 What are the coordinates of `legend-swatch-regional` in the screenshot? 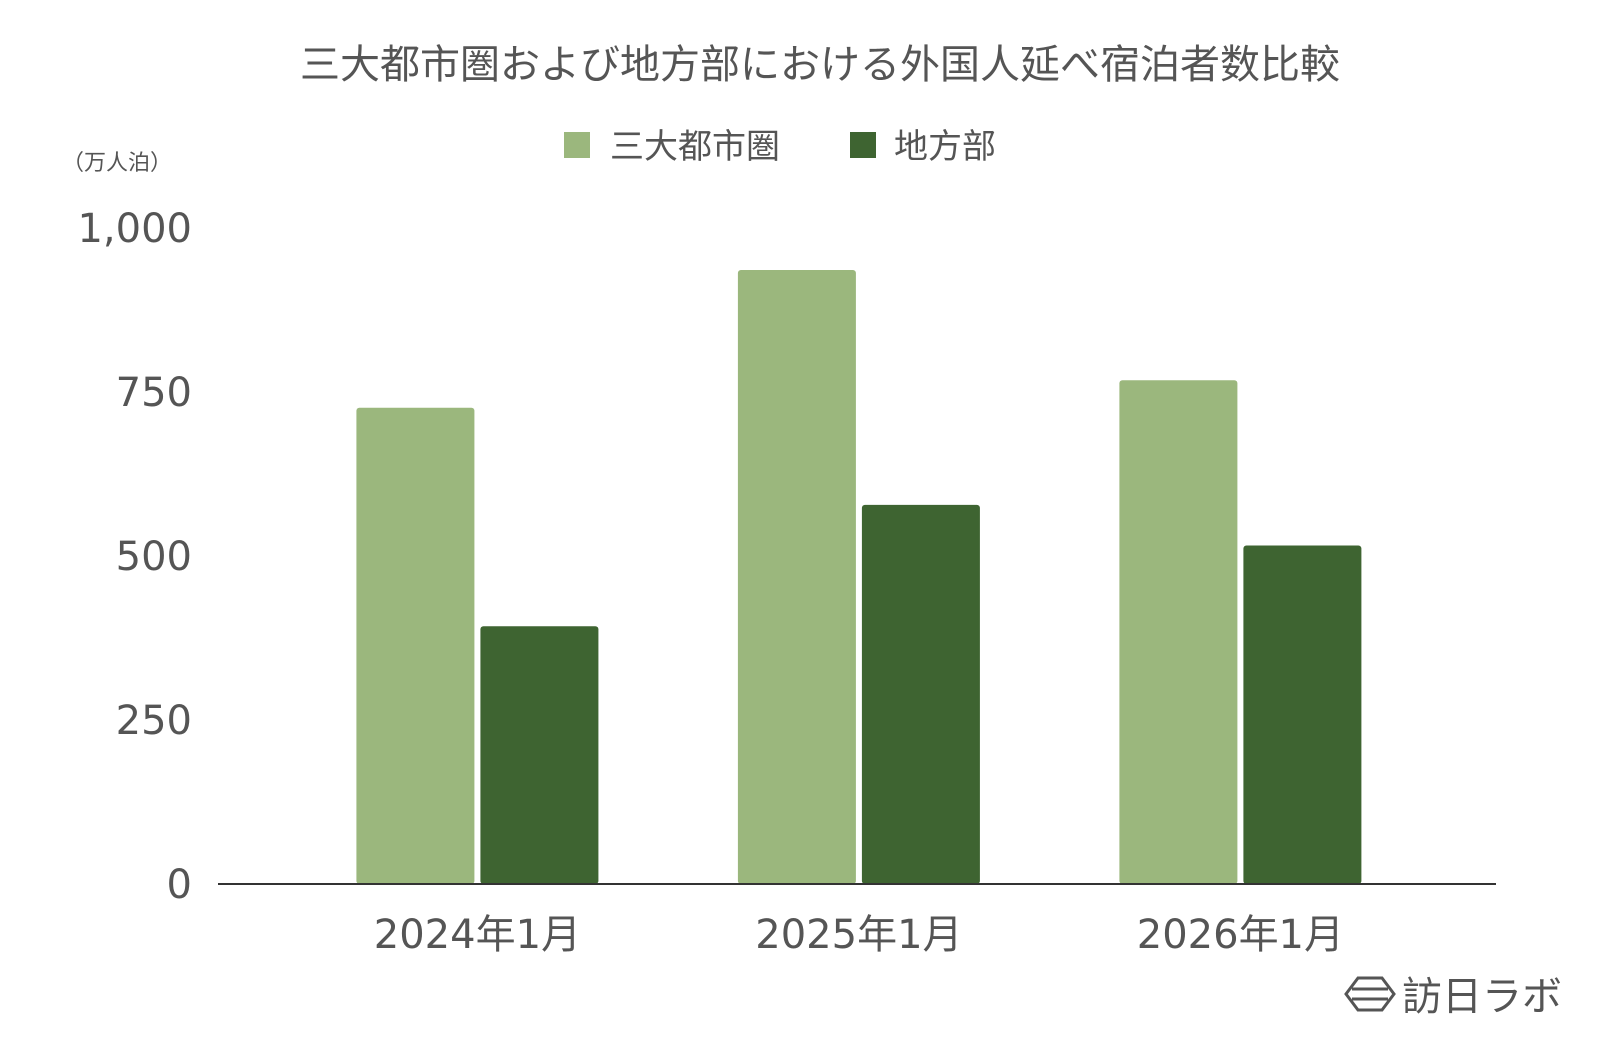 It's located at (863, 145).